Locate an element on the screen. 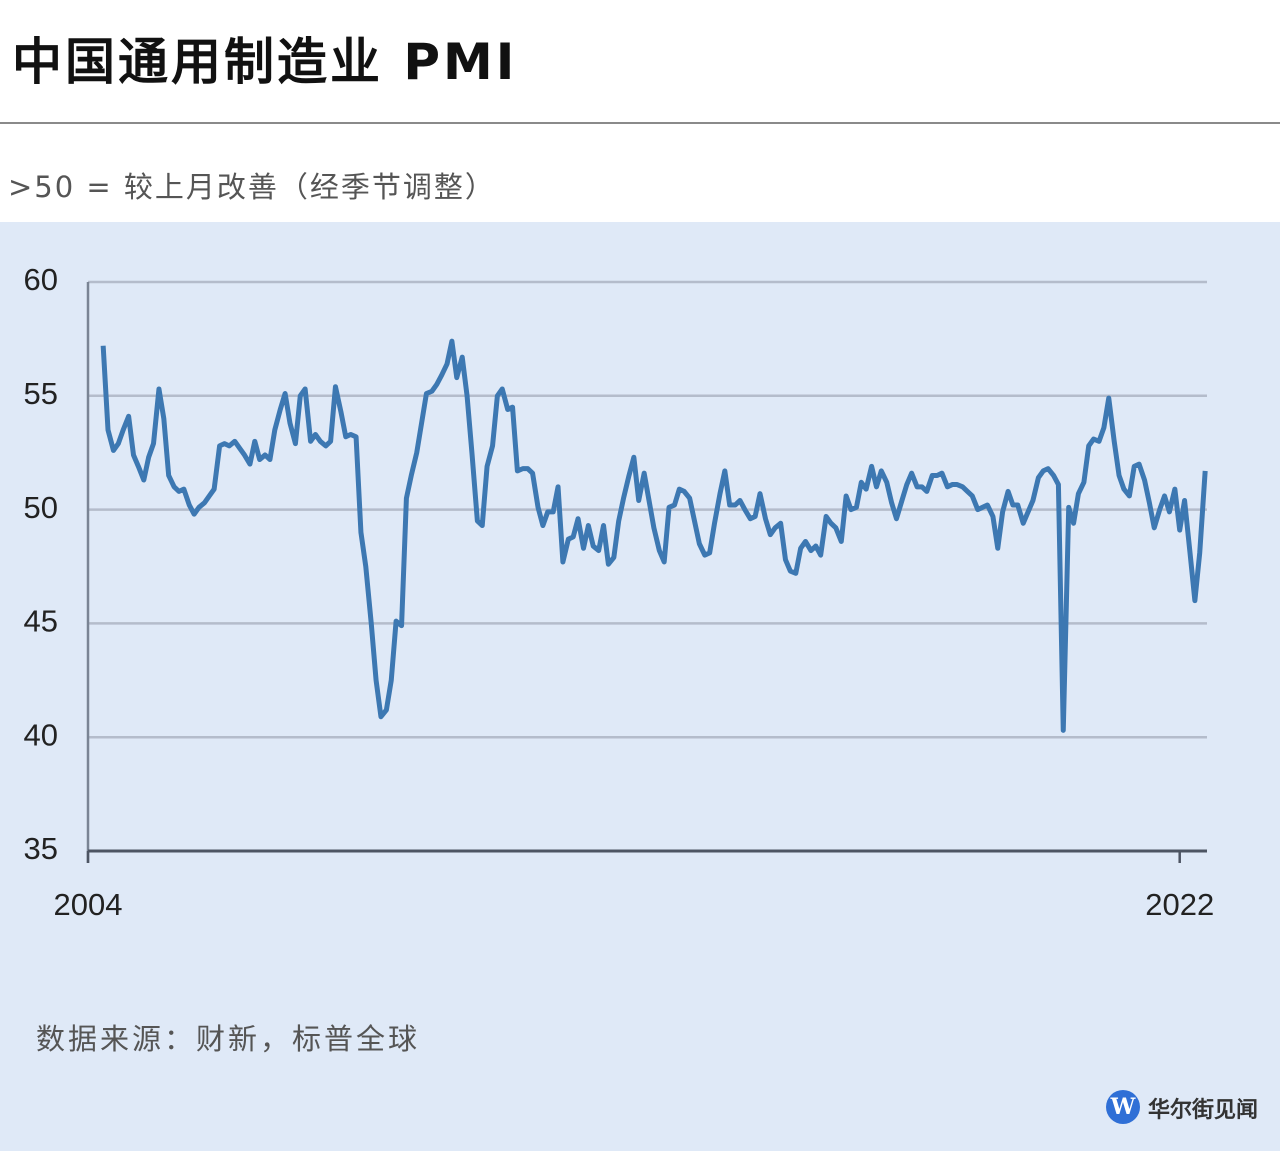 The image size is (1280, 1151). divider is located at coordinates (640, 123).